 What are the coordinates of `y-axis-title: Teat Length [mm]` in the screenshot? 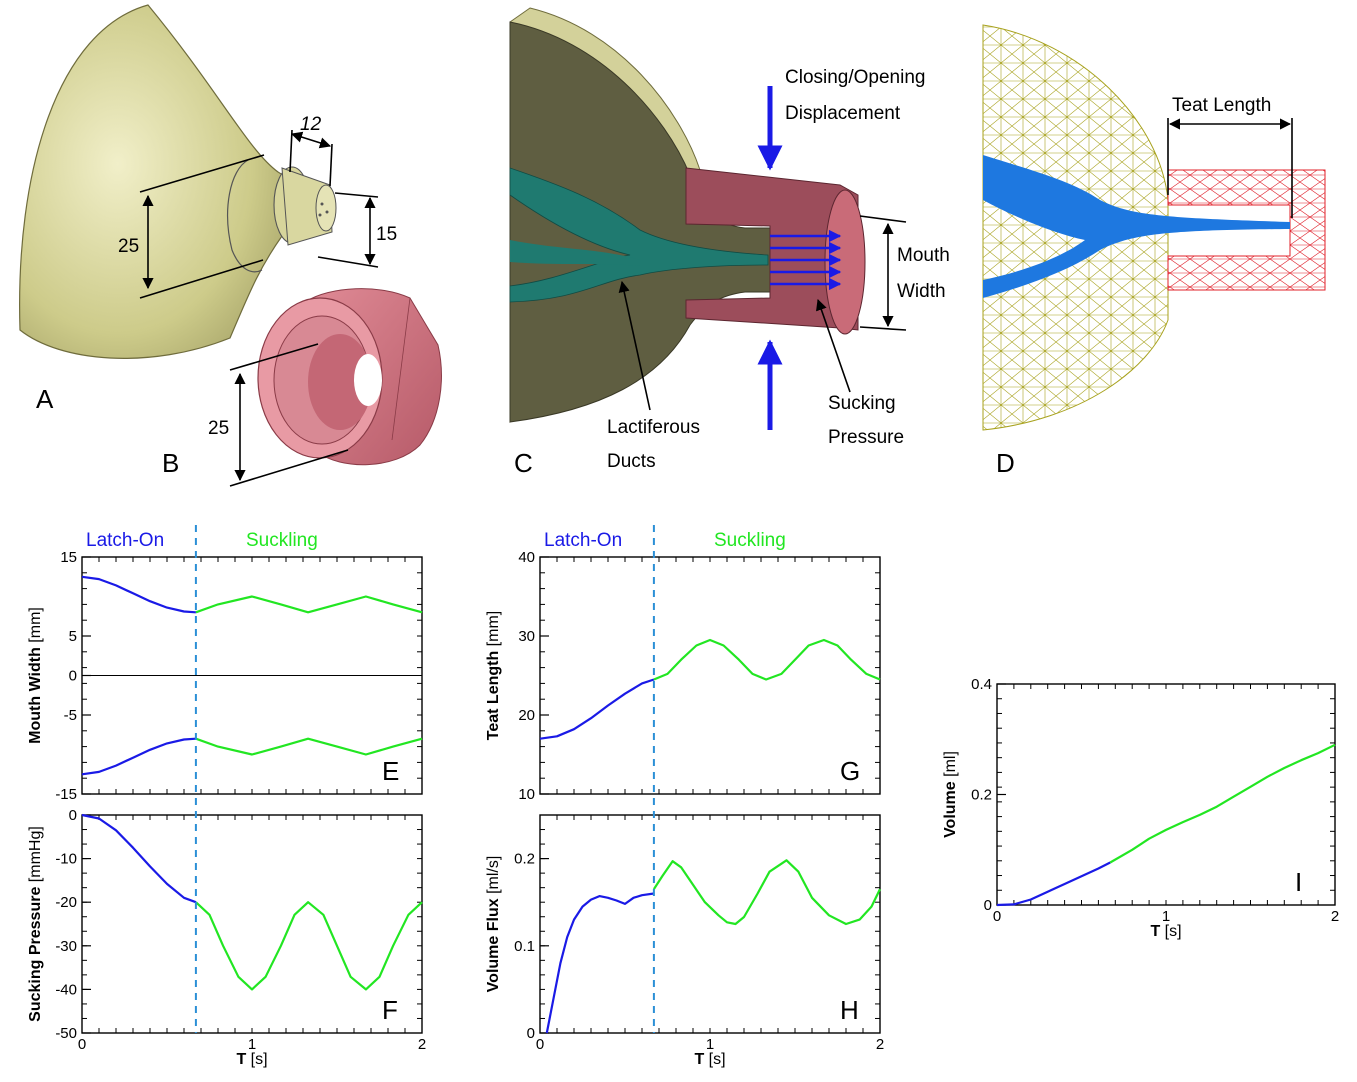 It's located at (493, 675).